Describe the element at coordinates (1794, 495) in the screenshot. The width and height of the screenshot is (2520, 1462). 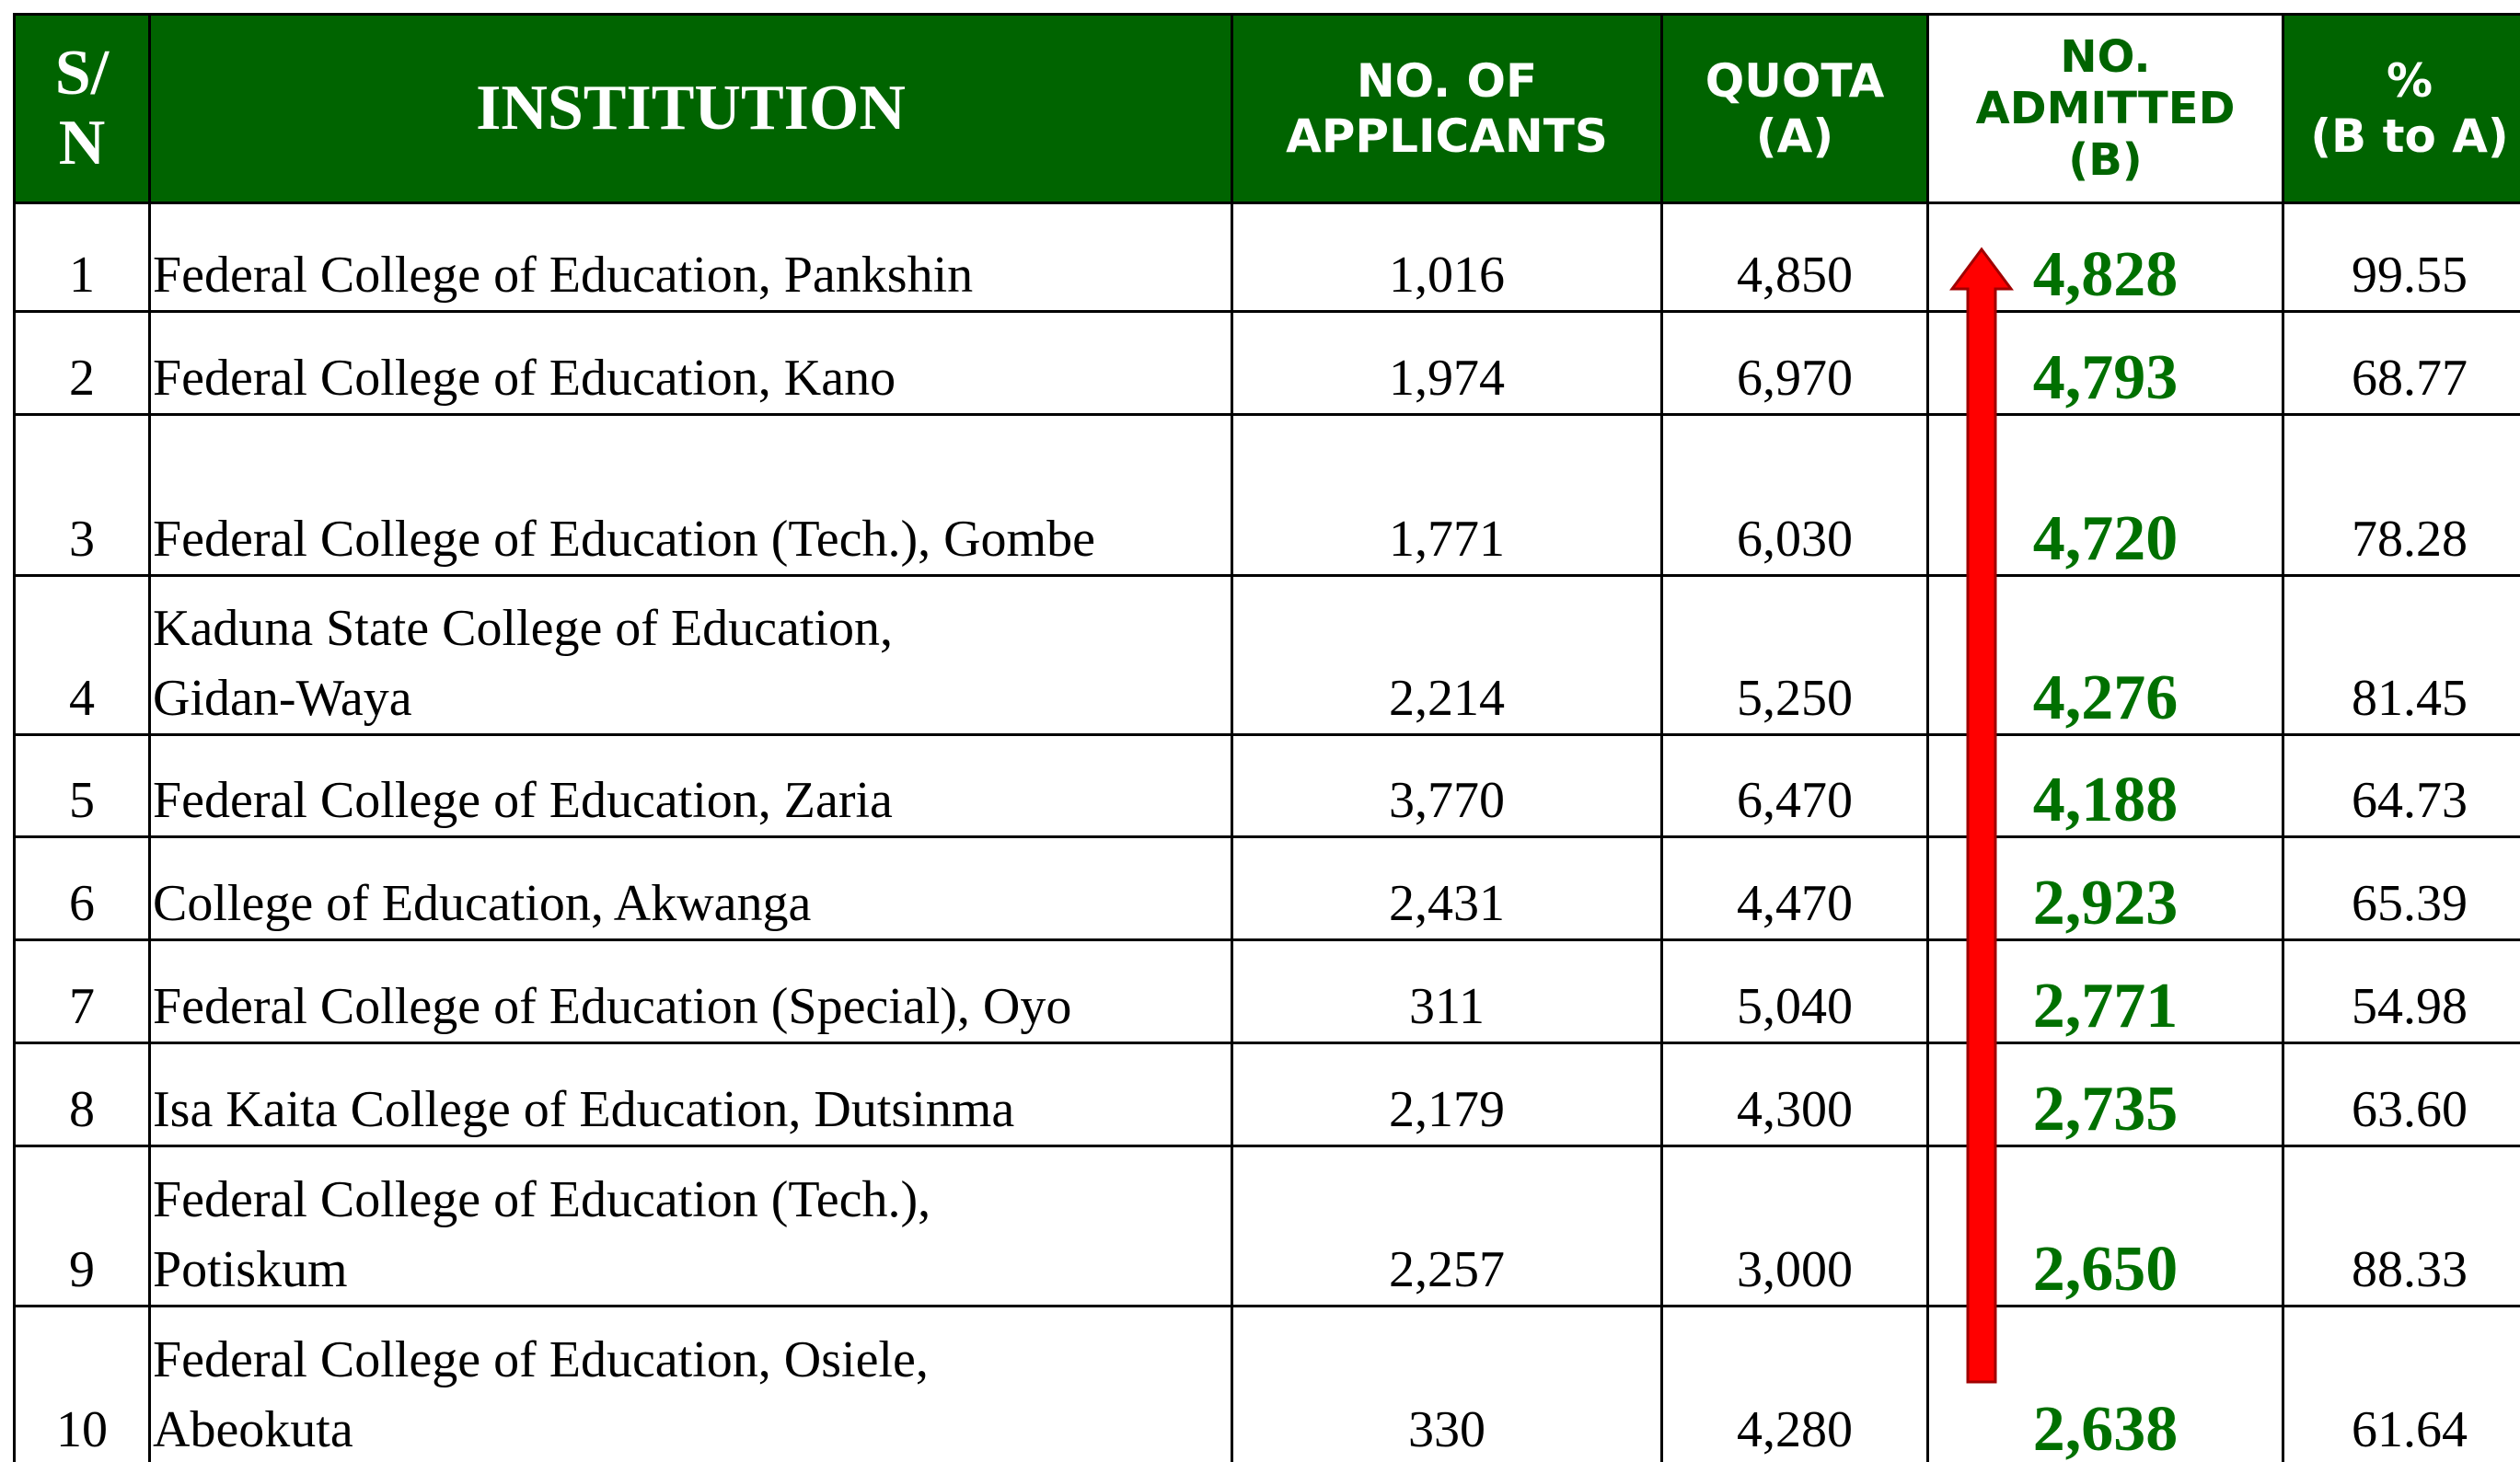
I see `quota-cell: 6,030` at that location.